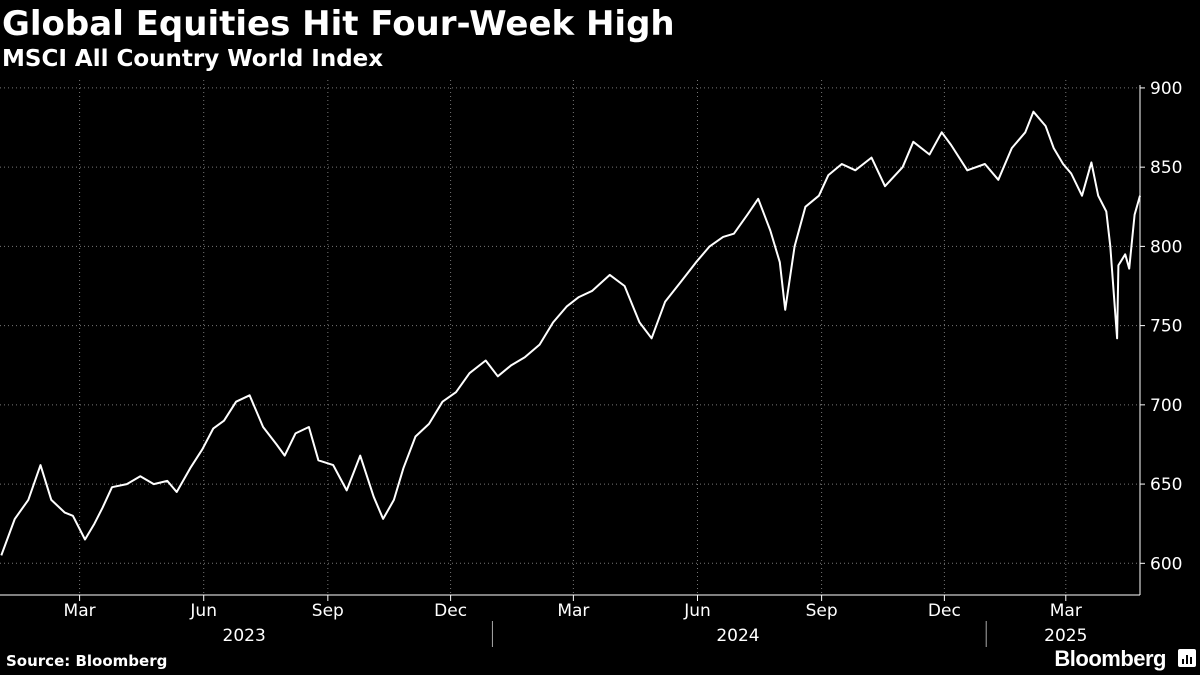 The width and height of the screenshot is (1200, 675). Describe the element at coordinates (737, 636) in the screenshot. I see `year-label: 2024` at that location.